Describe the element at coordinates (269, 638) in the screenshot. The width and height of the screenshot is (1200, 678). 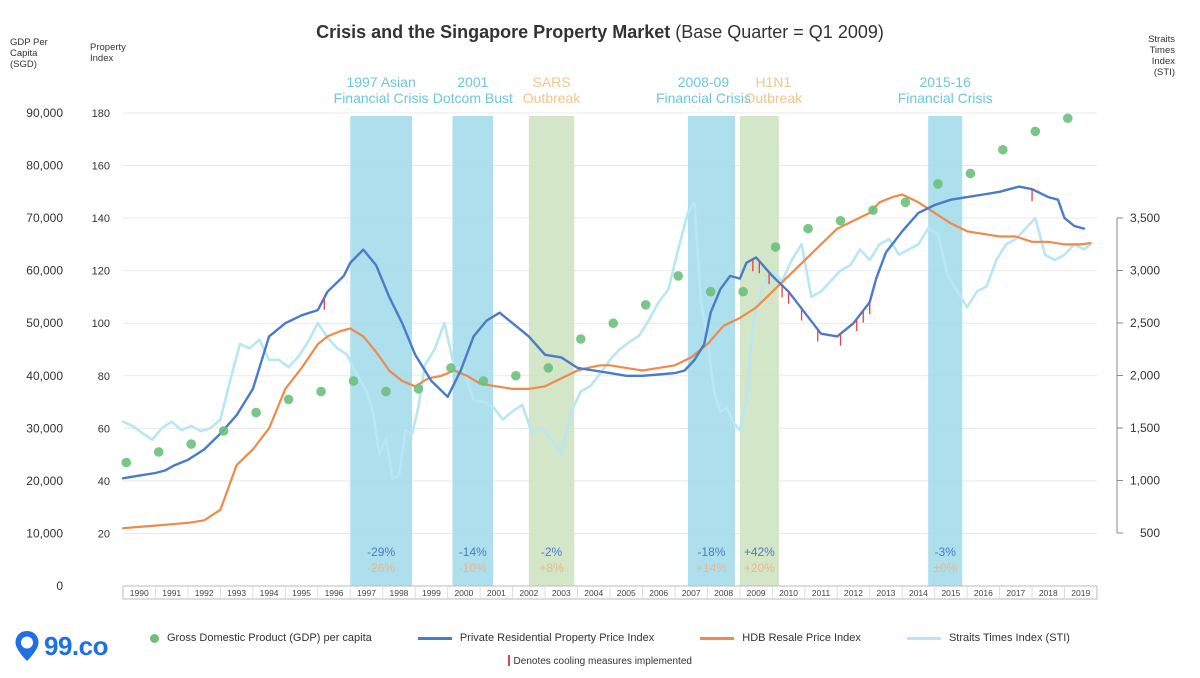
I see `legend-gdp-label: Gross Domestic Product (GDP) per capita` at that location.